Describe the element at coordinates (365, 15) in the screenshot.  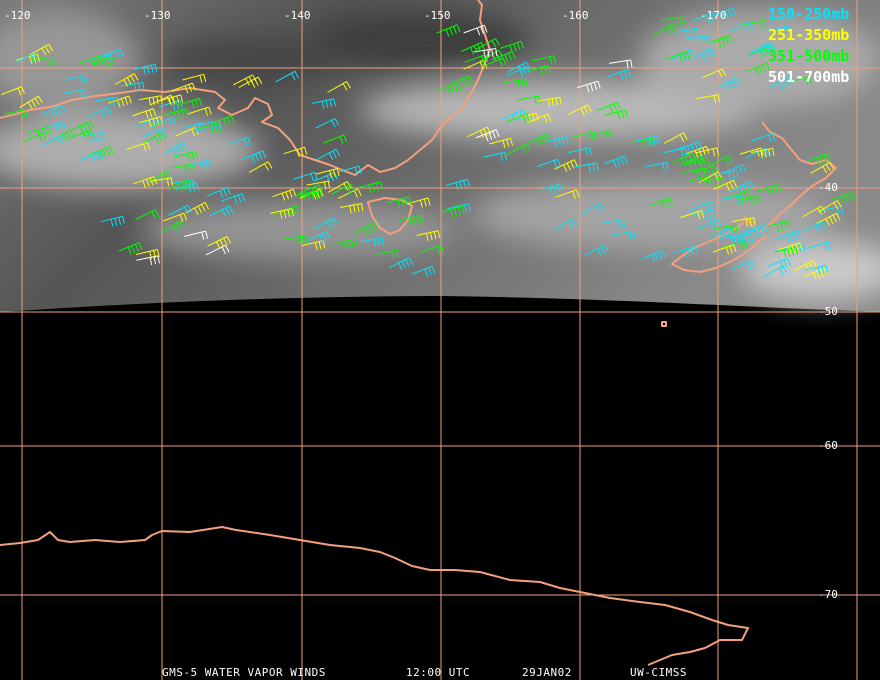
I see `longitude-labels: -120 -130 -140 -150 -160 -170` at that location.